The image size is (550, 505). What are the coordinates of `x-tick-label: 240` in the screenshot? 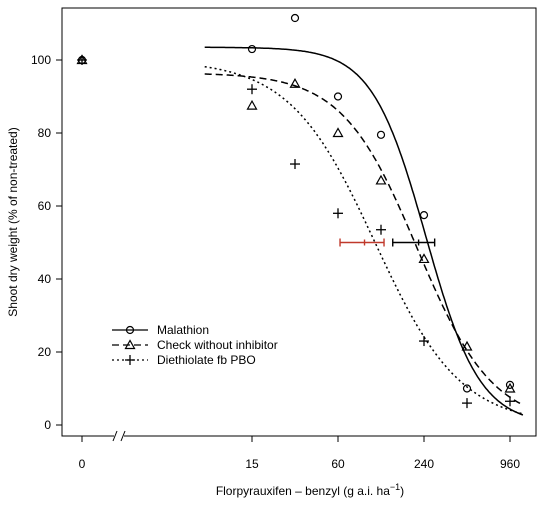 It's located at (424, 464).